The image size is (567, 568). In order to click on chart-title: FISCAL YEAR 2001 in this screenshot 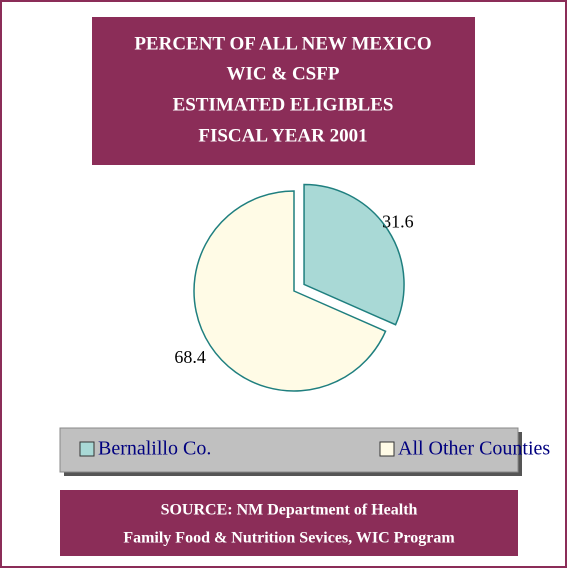, I will do `click(282, 135)`.